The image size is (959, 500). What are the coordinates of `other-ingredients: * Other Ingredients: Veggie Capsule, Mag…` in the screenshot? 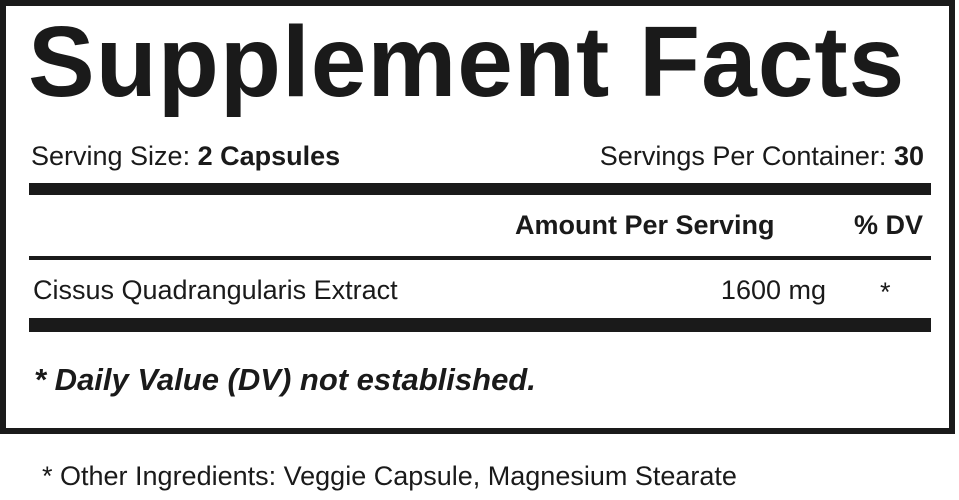 It's located at (389, 476).